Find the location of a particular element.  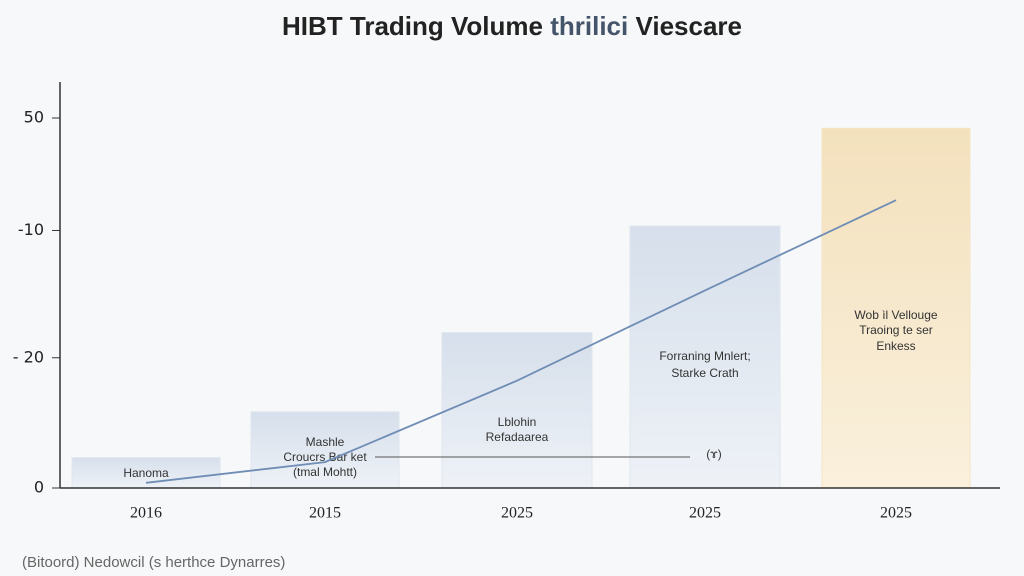

bar-label: Wob ìl Vellouge is located at coordinates (895, 315).